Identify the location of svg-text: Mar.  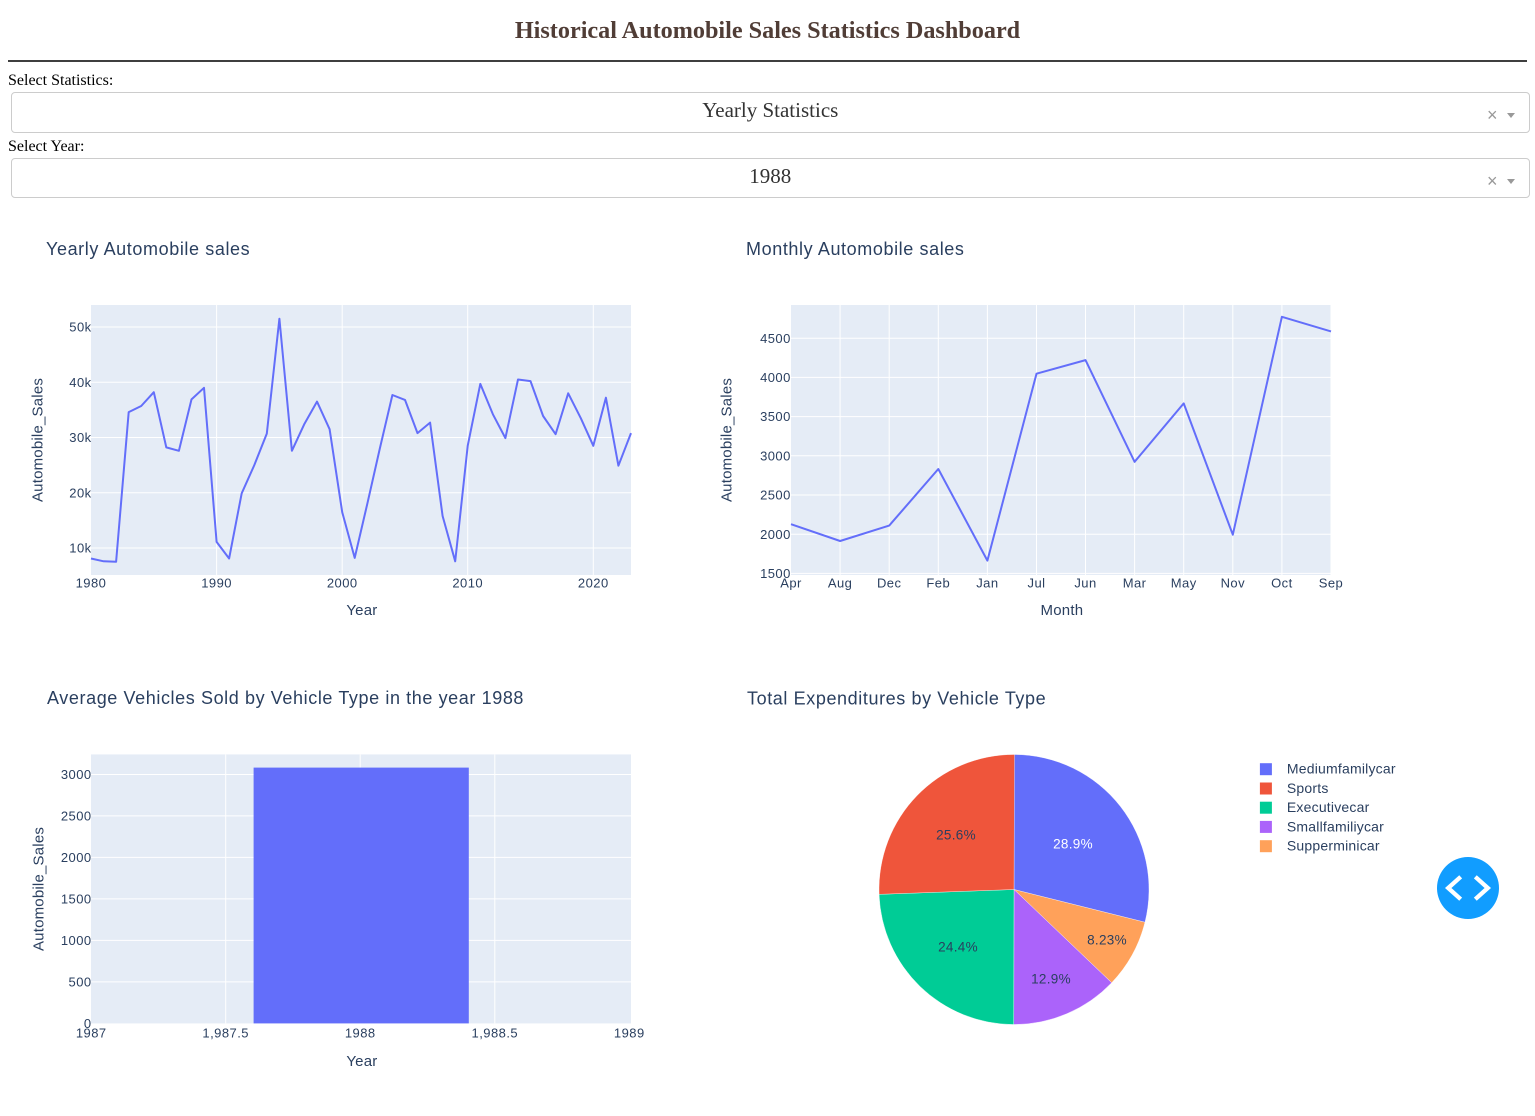
(1135, 583).